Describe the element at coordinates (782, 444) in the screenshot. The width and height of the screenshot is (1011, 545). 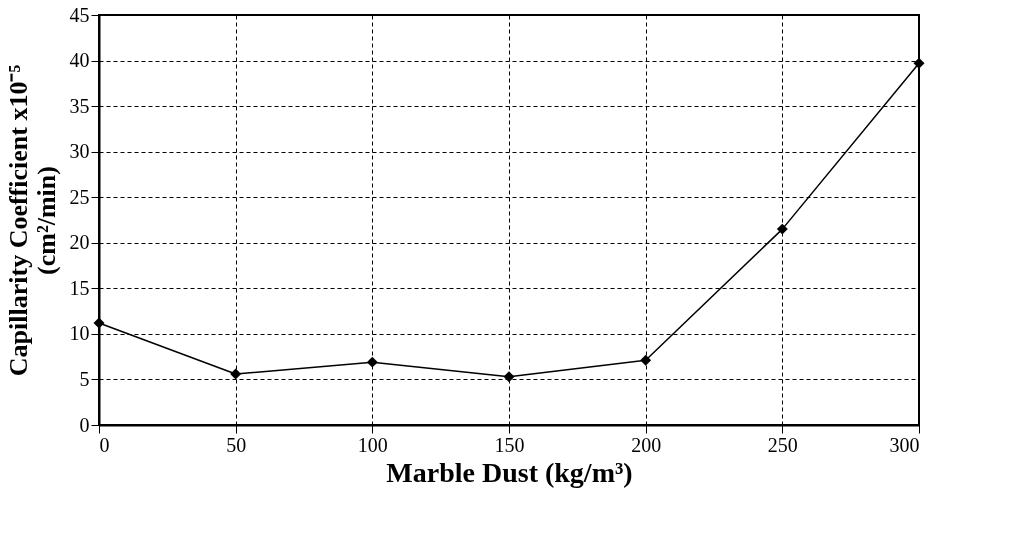
I see `x-tick-label: 250` at that location.